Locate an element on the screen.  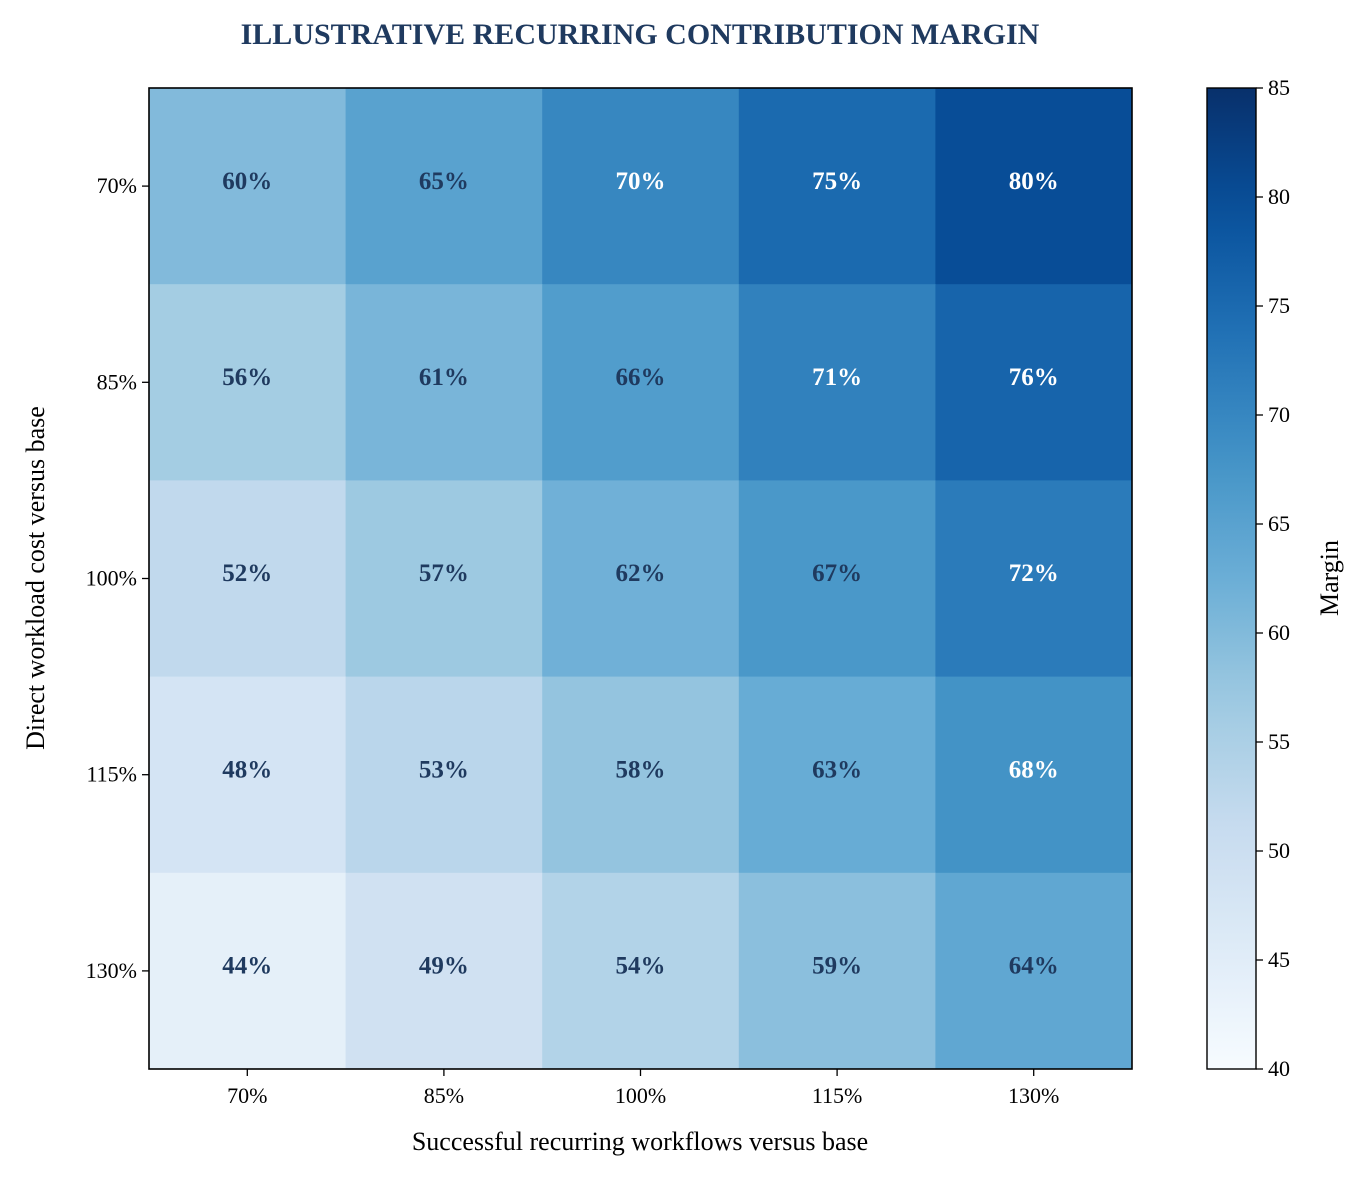
cell-value-label: 63% is located at coordinates (837, 769).